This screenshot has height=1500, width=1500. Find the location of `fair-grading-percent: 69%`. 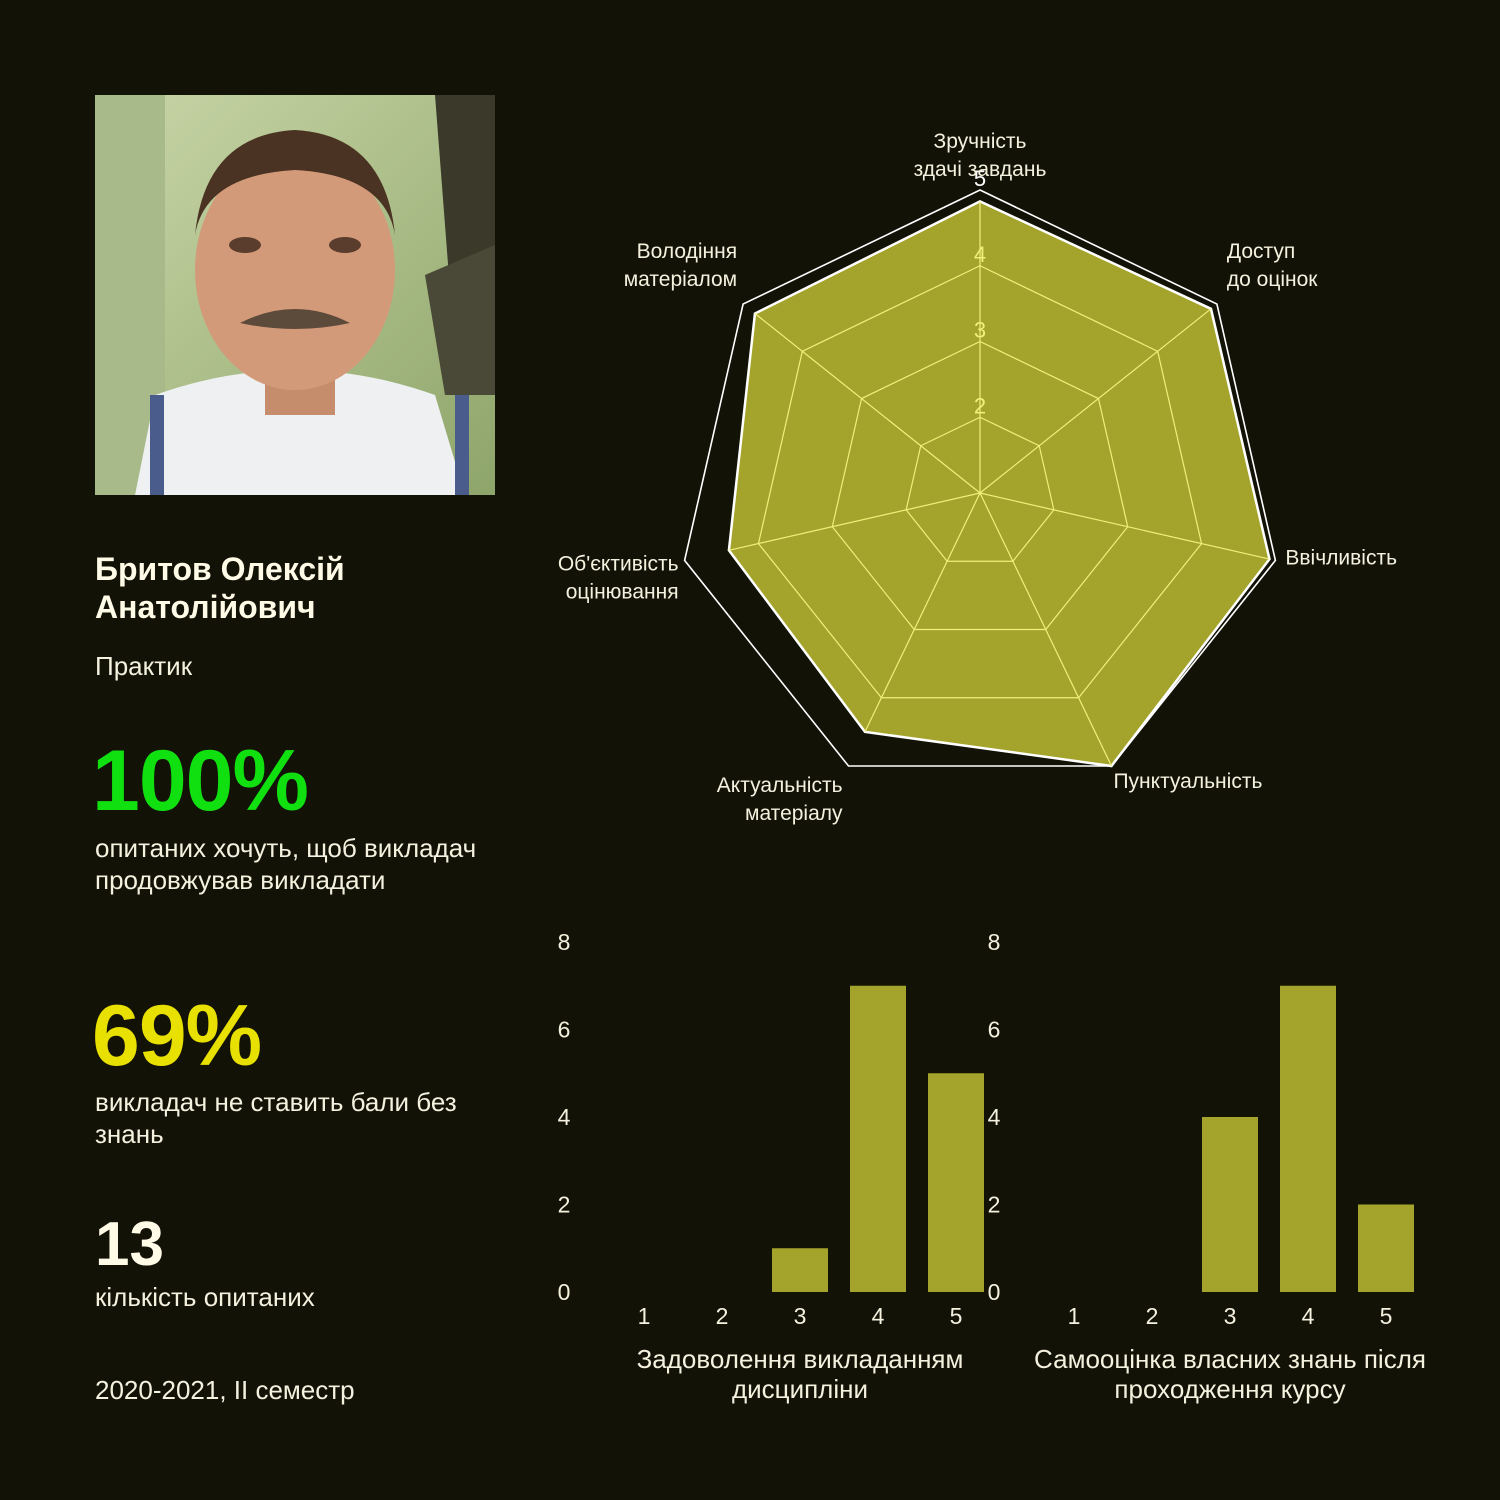

fair-grading-percent: 69% is located at coordinates (177, 1036).